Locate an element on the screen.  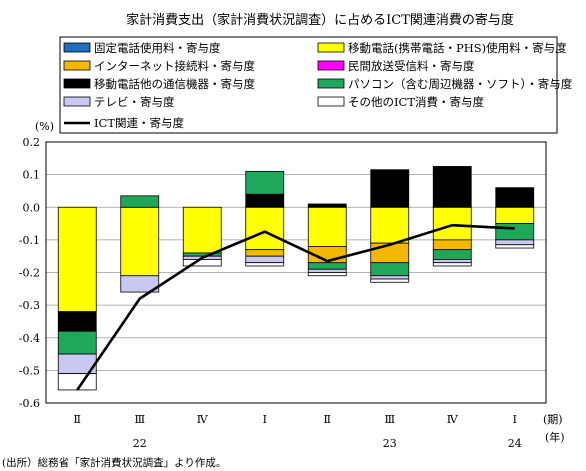
legend-label-line: ICT関連・寄与度 is located at coordinates (139, 123).